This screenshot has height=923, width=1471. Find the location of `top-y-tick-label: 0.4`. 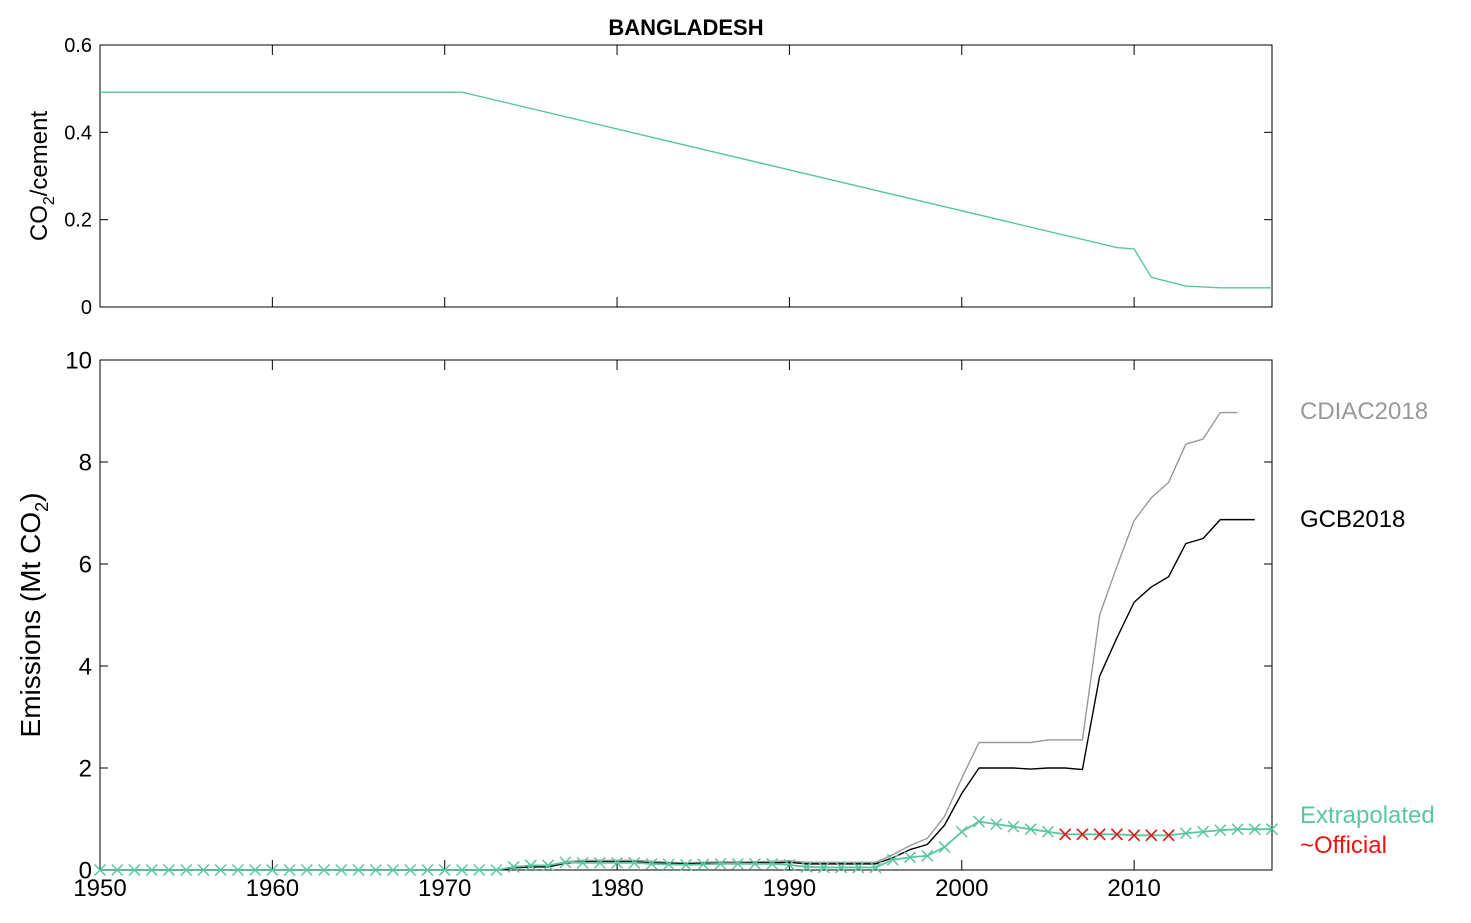

top-y-tick-label: 0.4 is located at coordinates (78, 133).